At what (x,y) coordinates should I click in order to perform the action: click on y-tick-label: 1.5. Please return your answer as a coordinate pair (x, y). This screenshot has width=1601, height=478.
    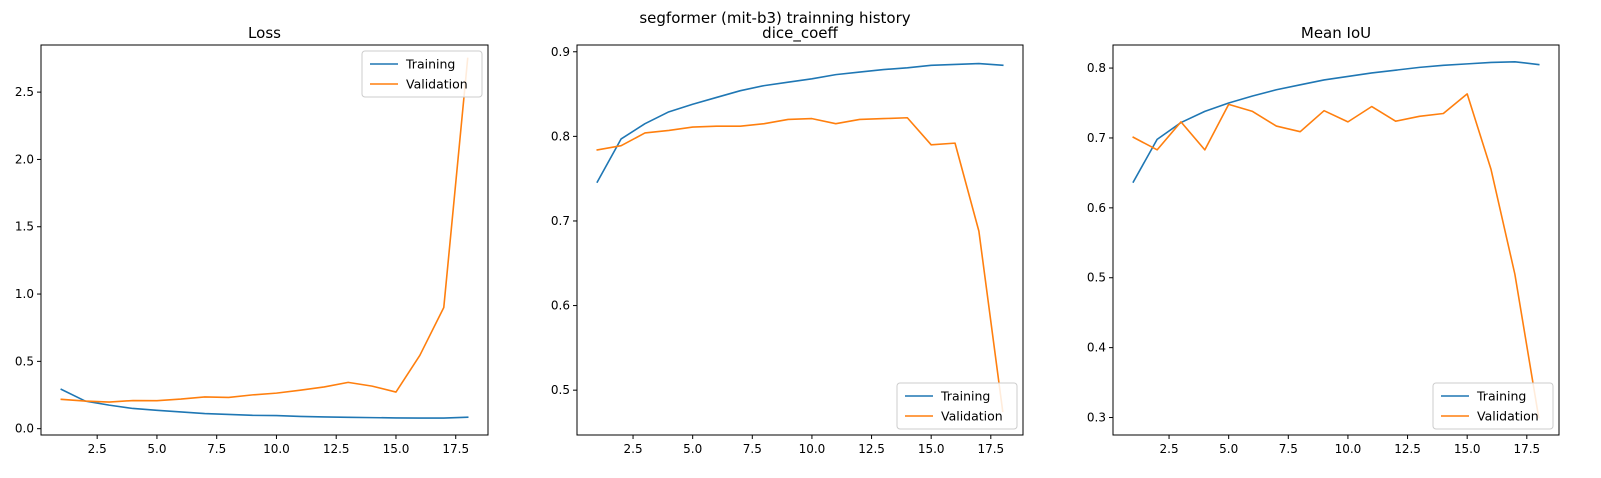
    Looking at the image, I should click on (24, 227).